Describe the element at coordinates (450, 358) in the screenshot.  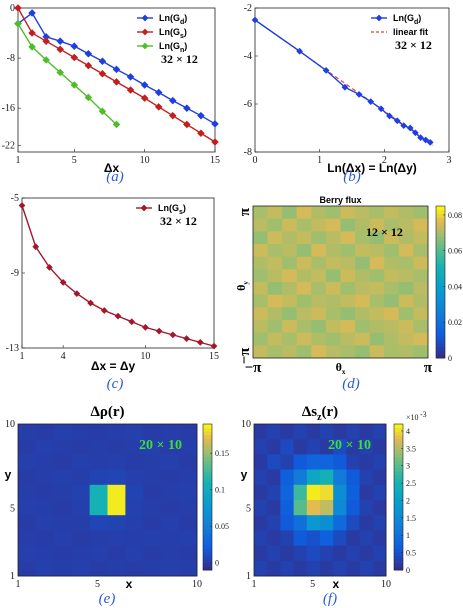
I see `colorbar-tick-label: 0` at that location.